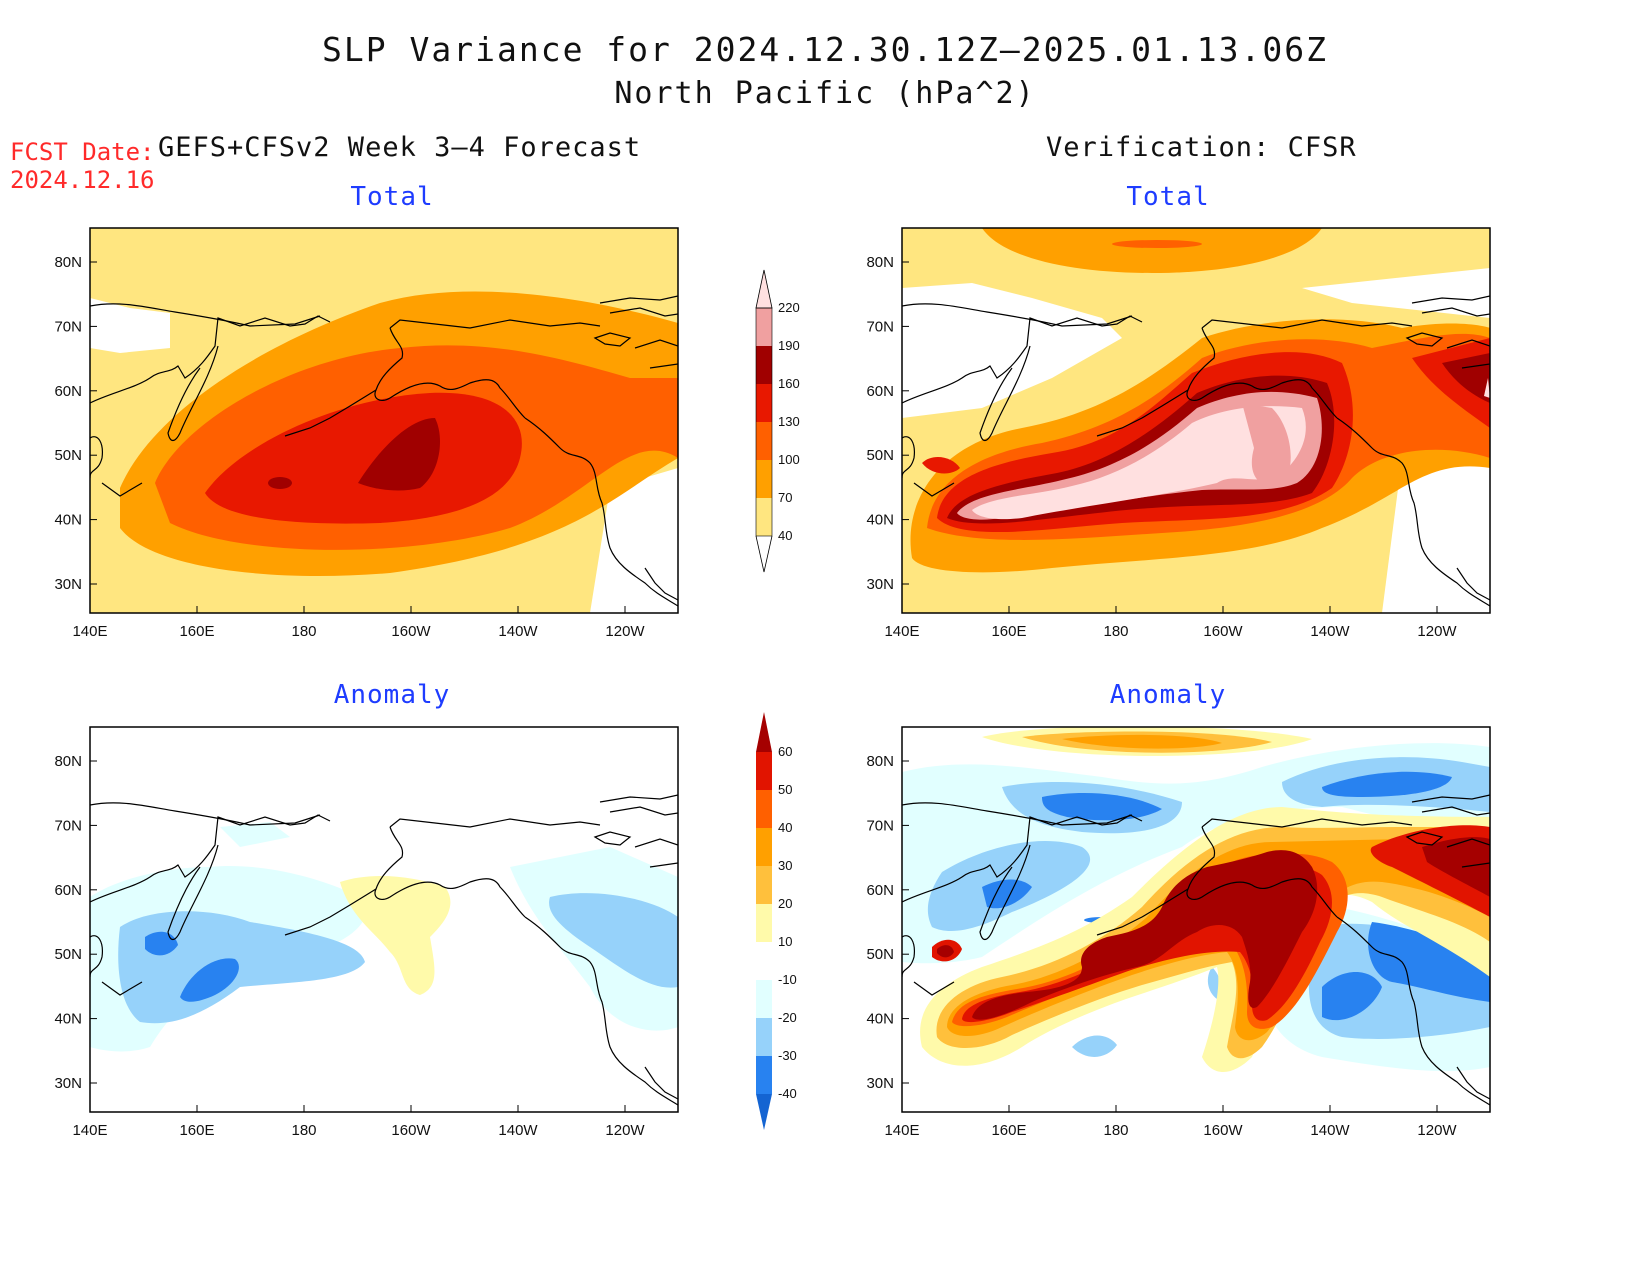 This screenshot has width=1650, height=1275. Describe the element at coordinates (901, 1130) in the screenshot. I see `x-tick-label-verification-anomaly: 140E` at that location.